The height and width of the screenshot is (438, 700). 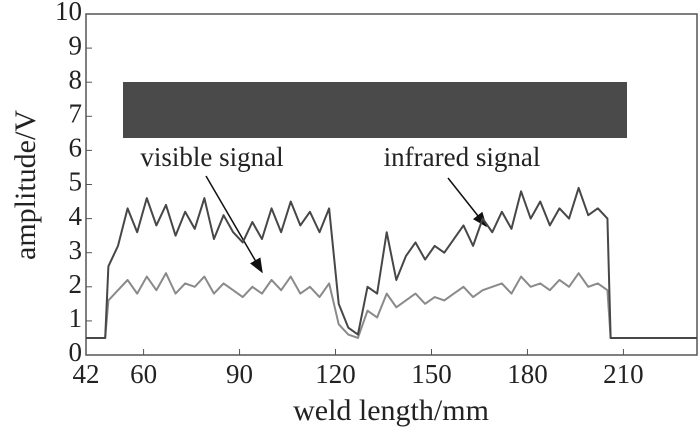 I want to click on x-tick-label: 120, so click(x=335, y=374).